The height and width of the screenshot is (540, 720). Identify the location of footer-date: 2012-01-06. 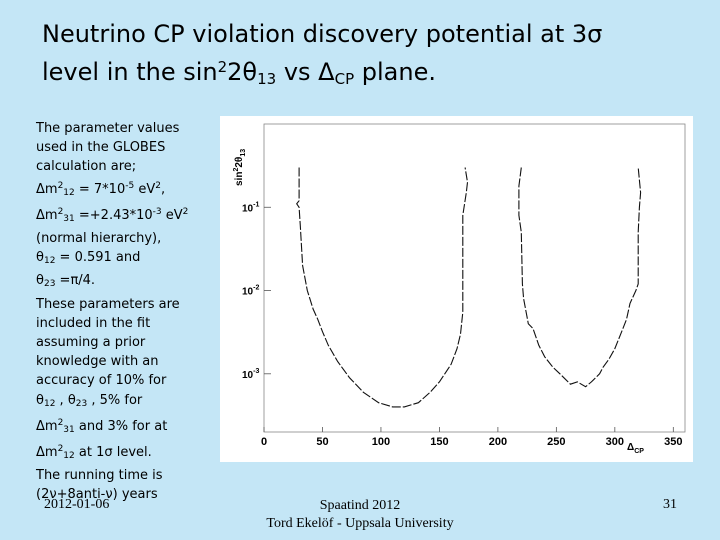
(77, 504).